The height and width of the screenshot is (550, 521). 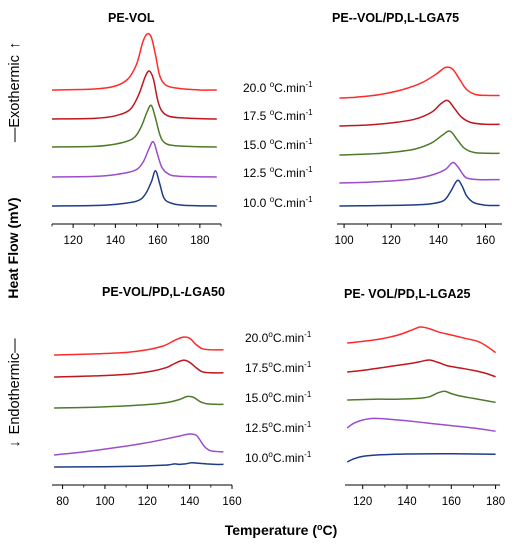 What do you see at coordinates (13, 247) in the screenshot?
I see `y-axis-label: Heat Flow (mV)` at bounding box center [13, 247].